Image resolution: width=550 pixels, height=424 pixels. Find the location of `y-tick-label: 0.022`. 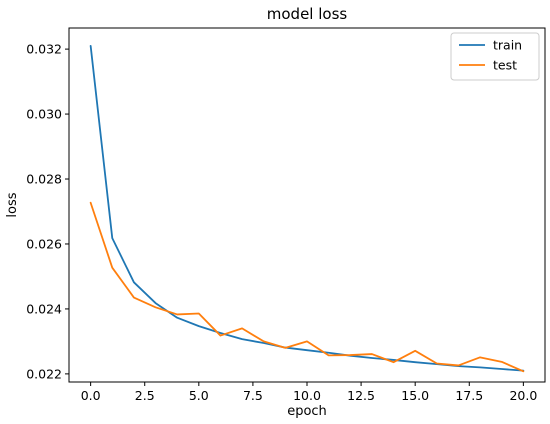

y-tick-label: 0.022 is located at coordinates (44, 373).